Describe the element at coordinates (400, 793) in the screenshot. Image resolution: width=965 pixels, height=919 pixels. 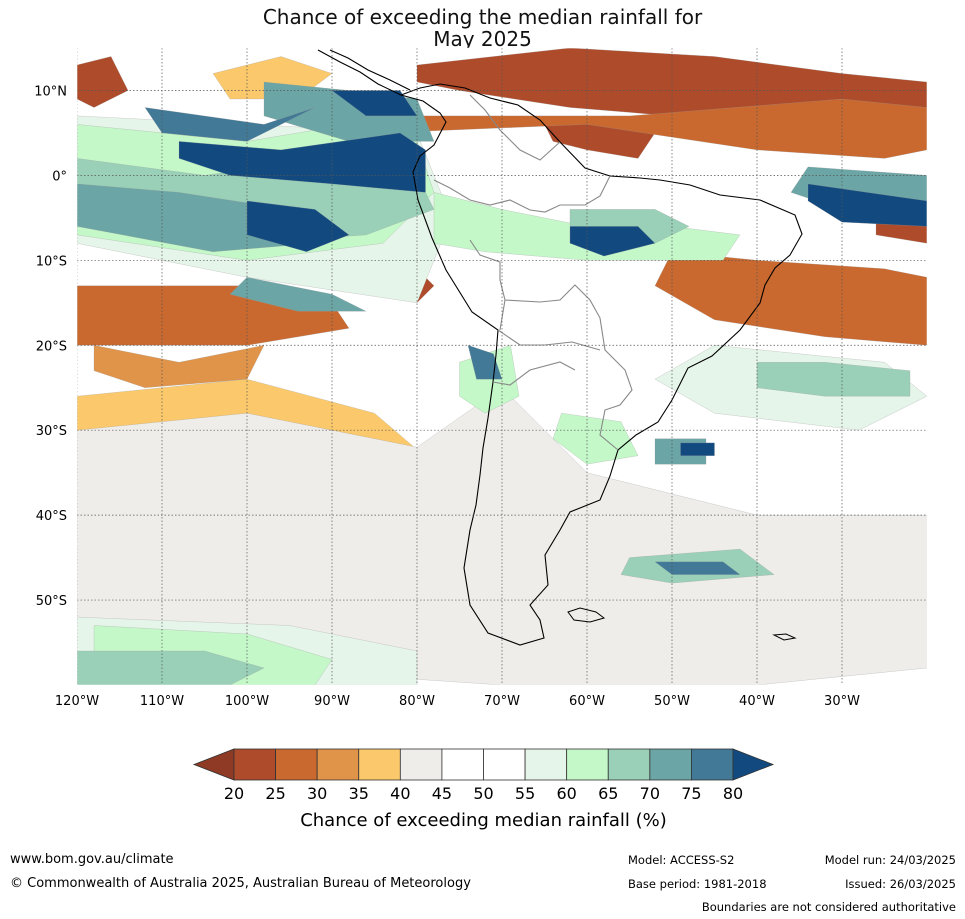
I see `colorbar-tick-label: 40` at that location.